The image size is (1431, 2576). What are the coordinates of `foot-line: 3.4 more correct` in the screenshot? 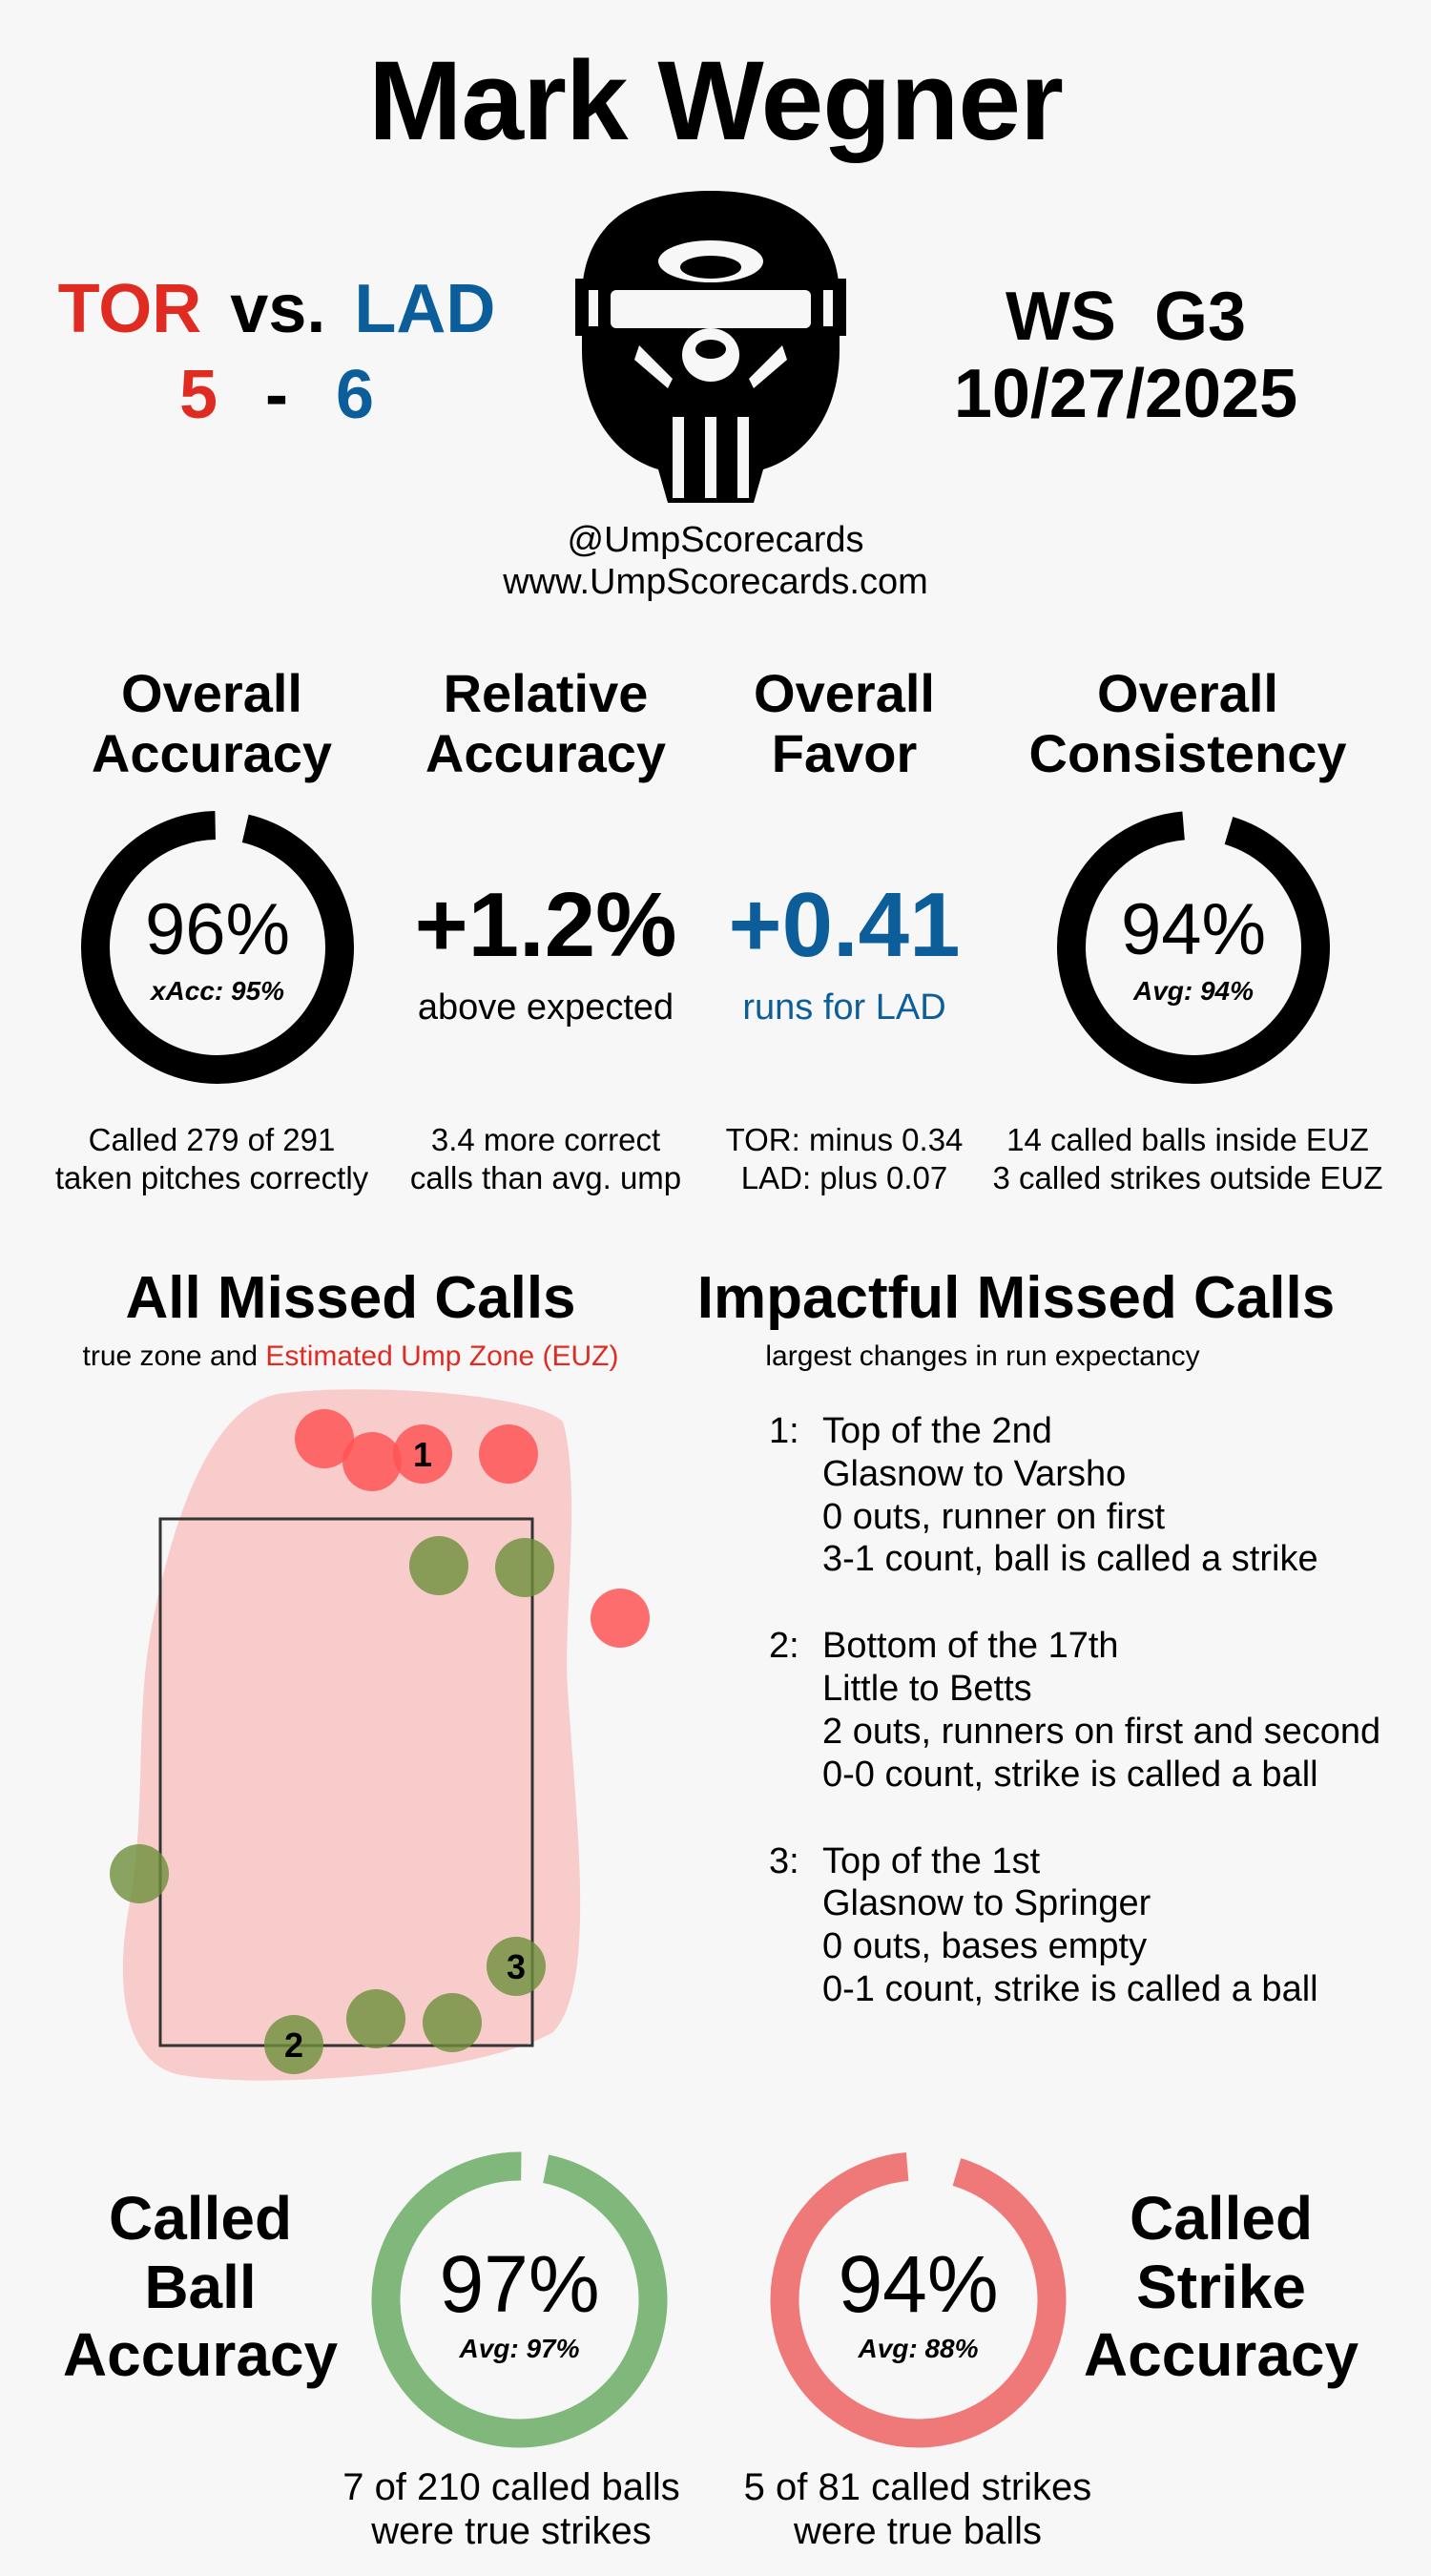 It's located at (545, 1139).